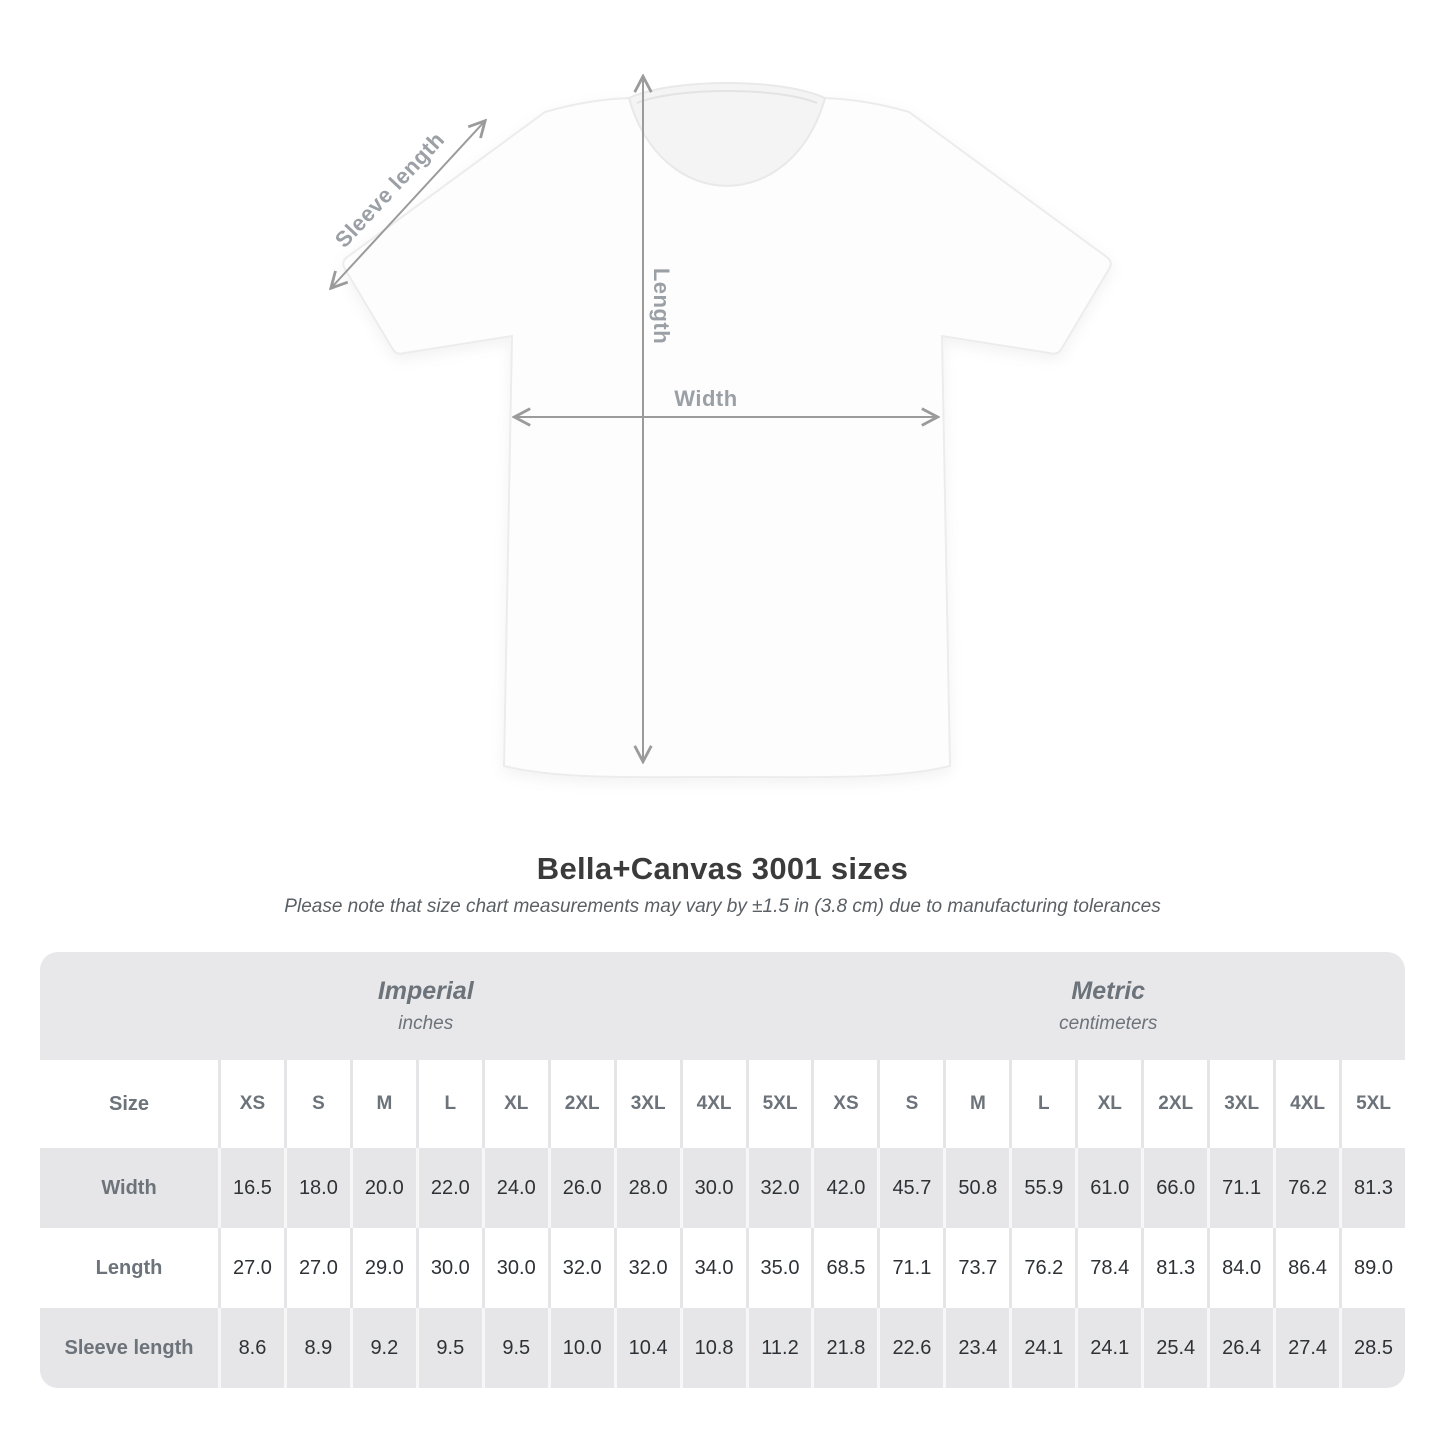 The image size is (1445, 1445). Describe the element at coordinates (251, 1188) in the screenshot. I see `measurement-cell: 16.5` at that location.